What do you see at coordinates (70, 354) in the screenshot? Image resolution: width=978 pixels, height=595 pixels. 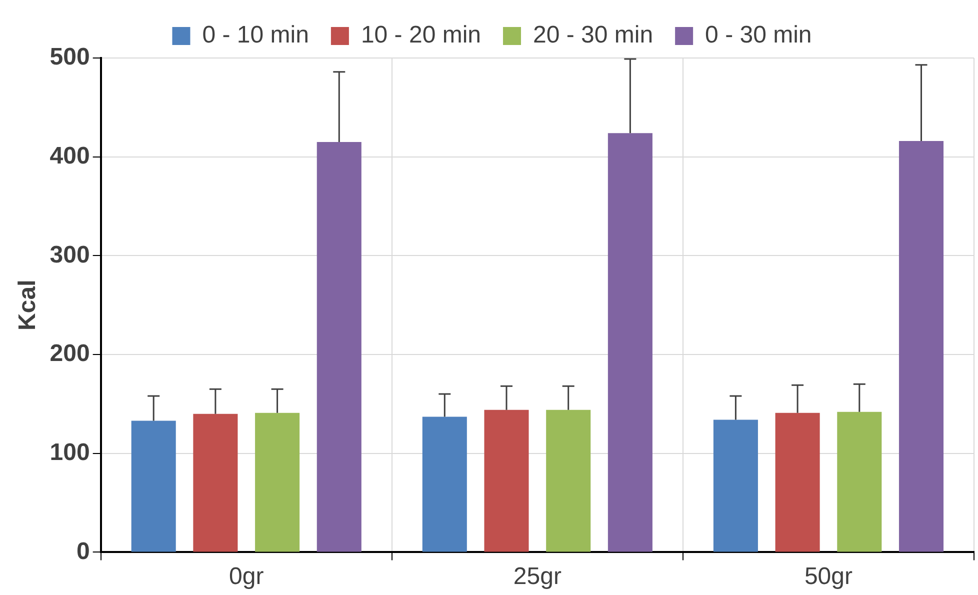 I see `y-tick-label: 200` at bounding box center [70, 354].